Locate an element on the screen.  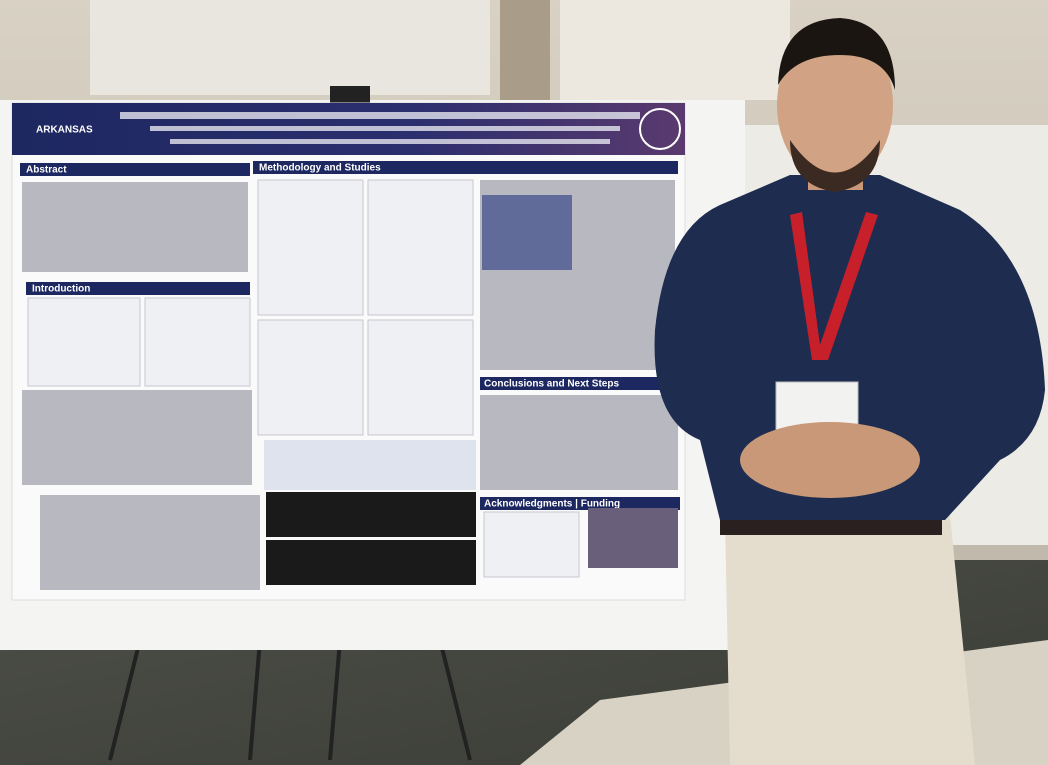
emblem is located at coordinates (660, 129).